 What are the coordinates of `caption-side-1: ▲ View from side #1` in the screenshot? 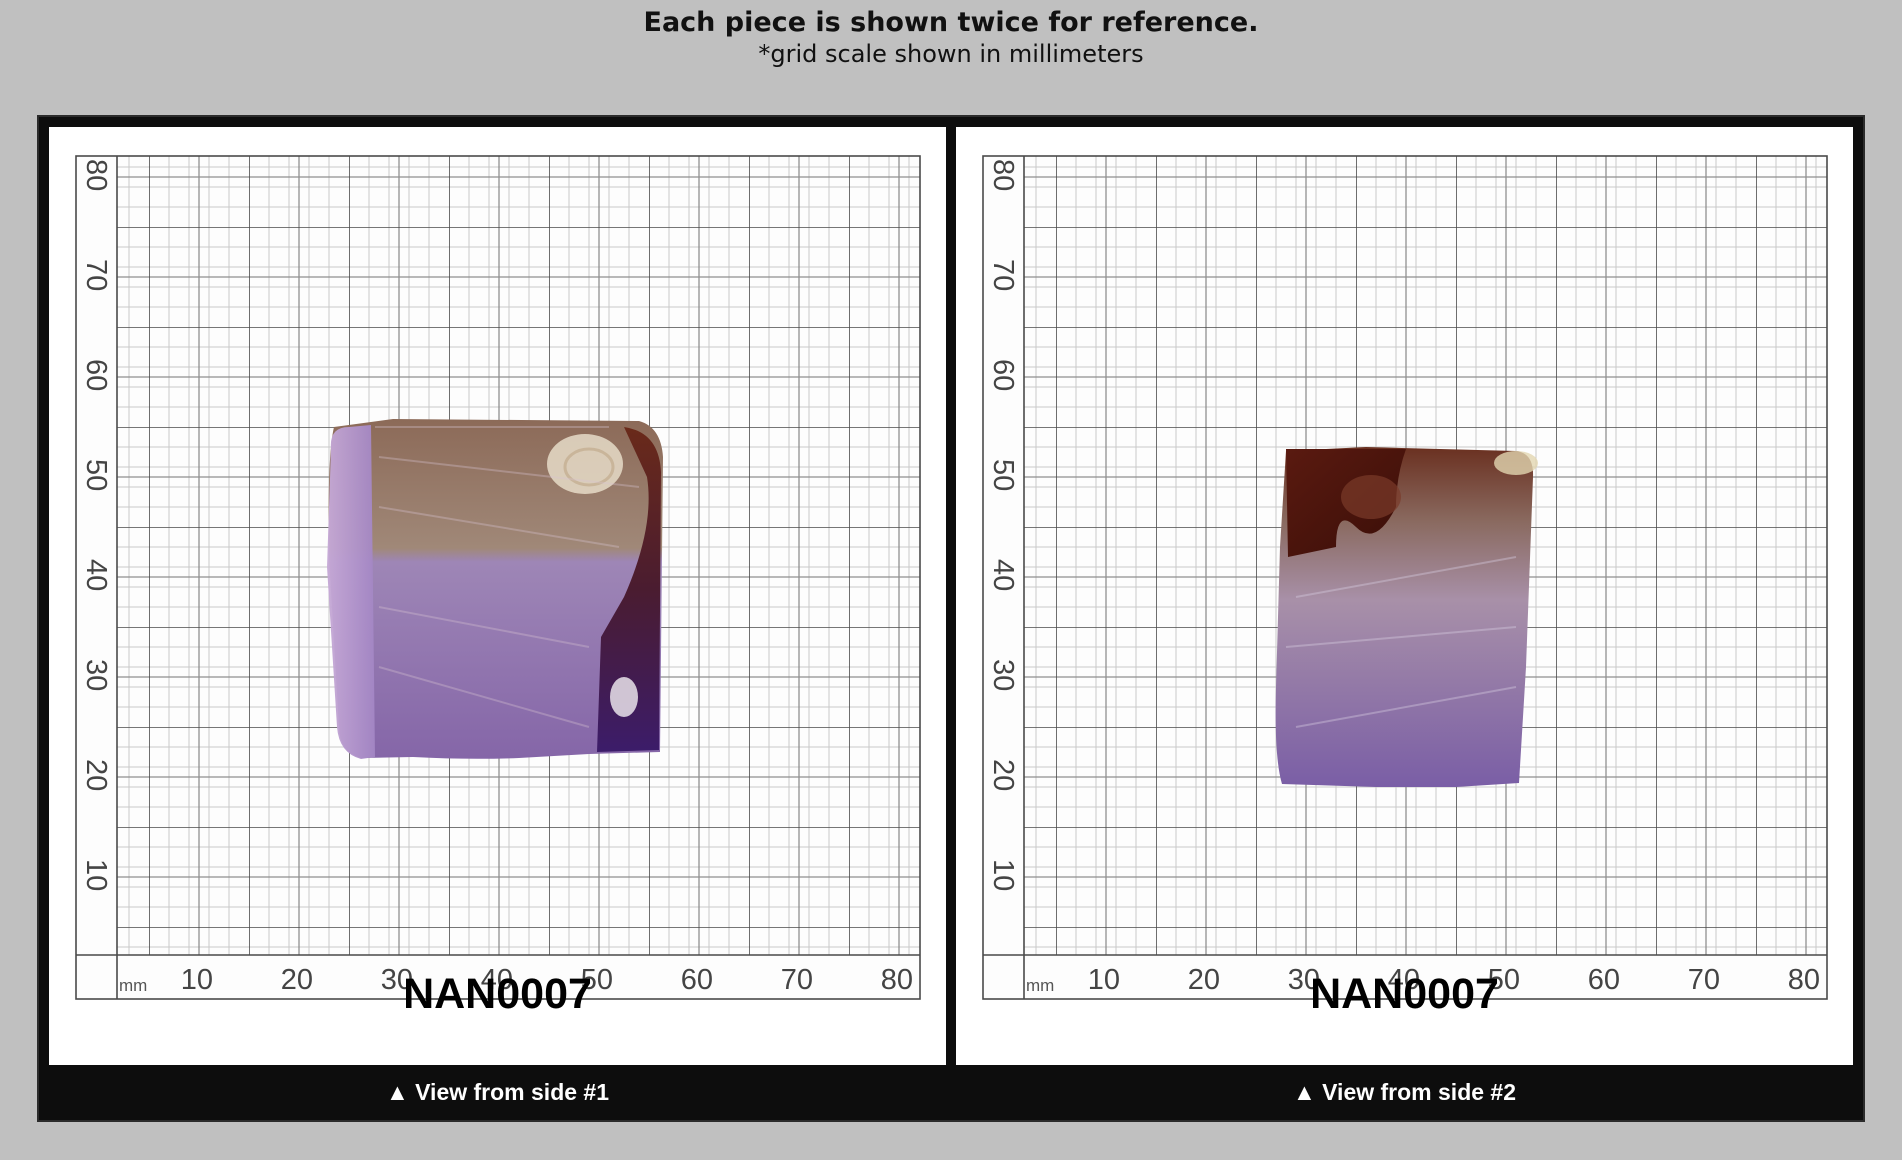 It's located at (497, 1092).